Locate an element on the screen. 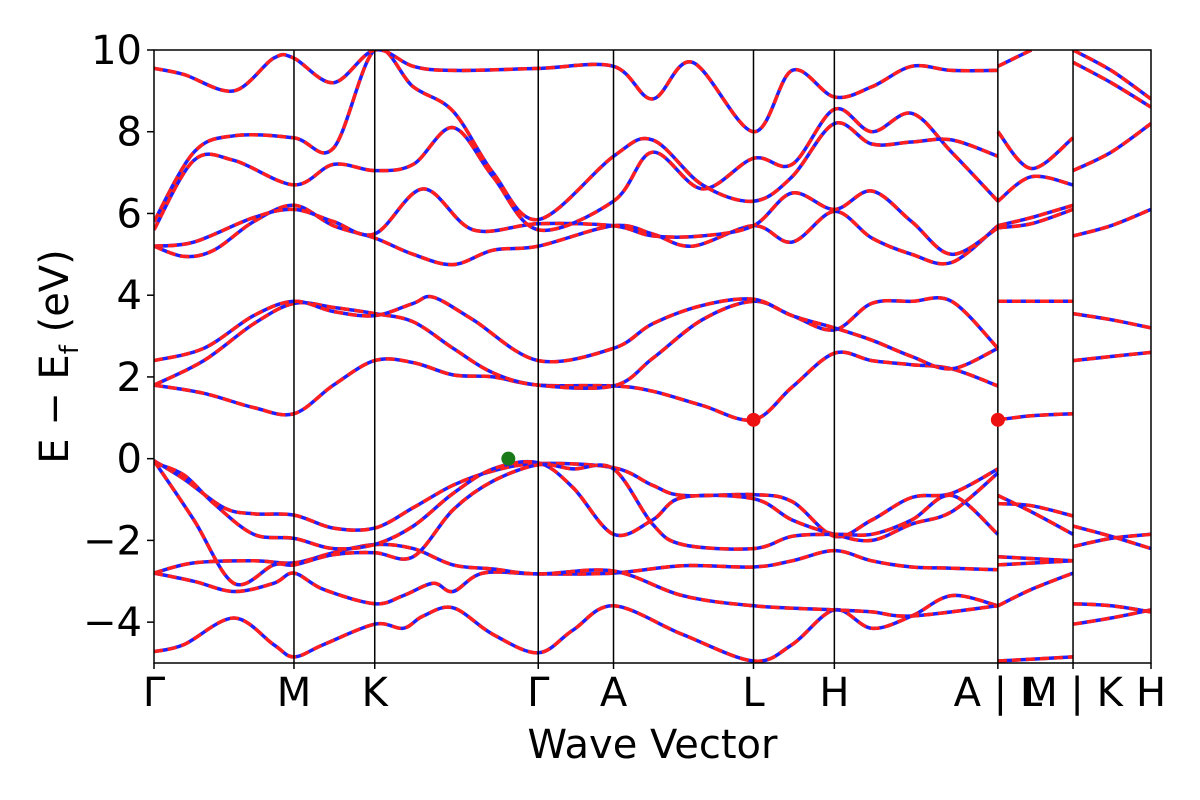  band-1-reference-line is located at coordinates (576, 577).